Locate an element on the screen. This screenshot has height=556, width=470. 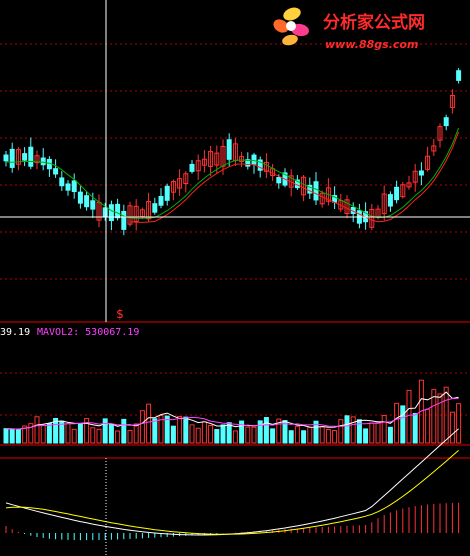
site-logo: 分析家公式网 www.88gs.com is located at coordinates (348, 28).